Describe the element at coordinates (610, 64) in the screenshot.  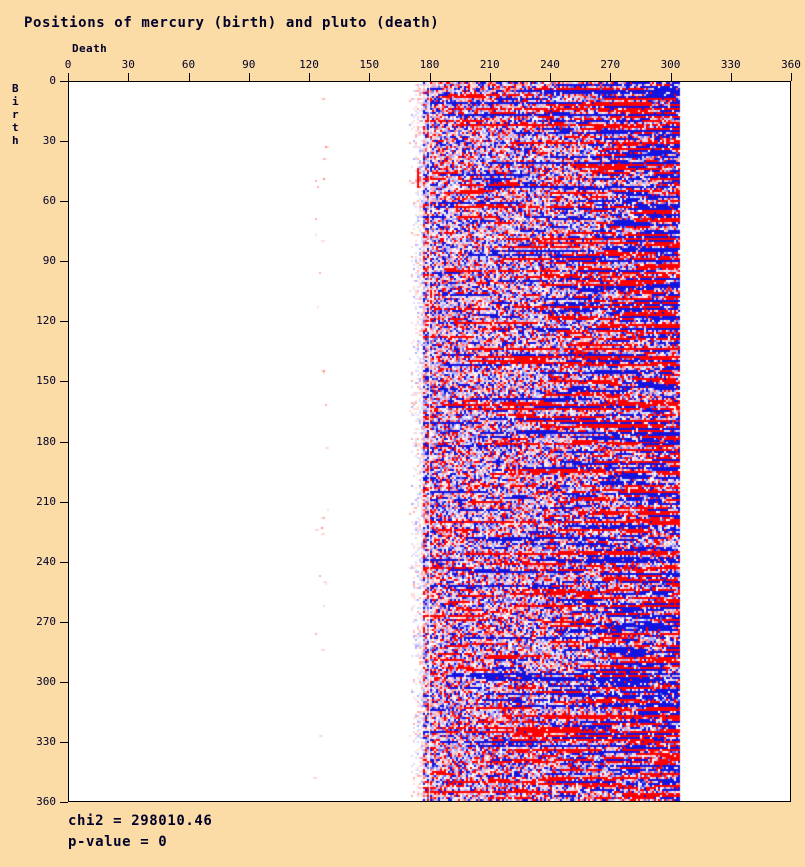
I see `x-tick-label: 270` at that location.